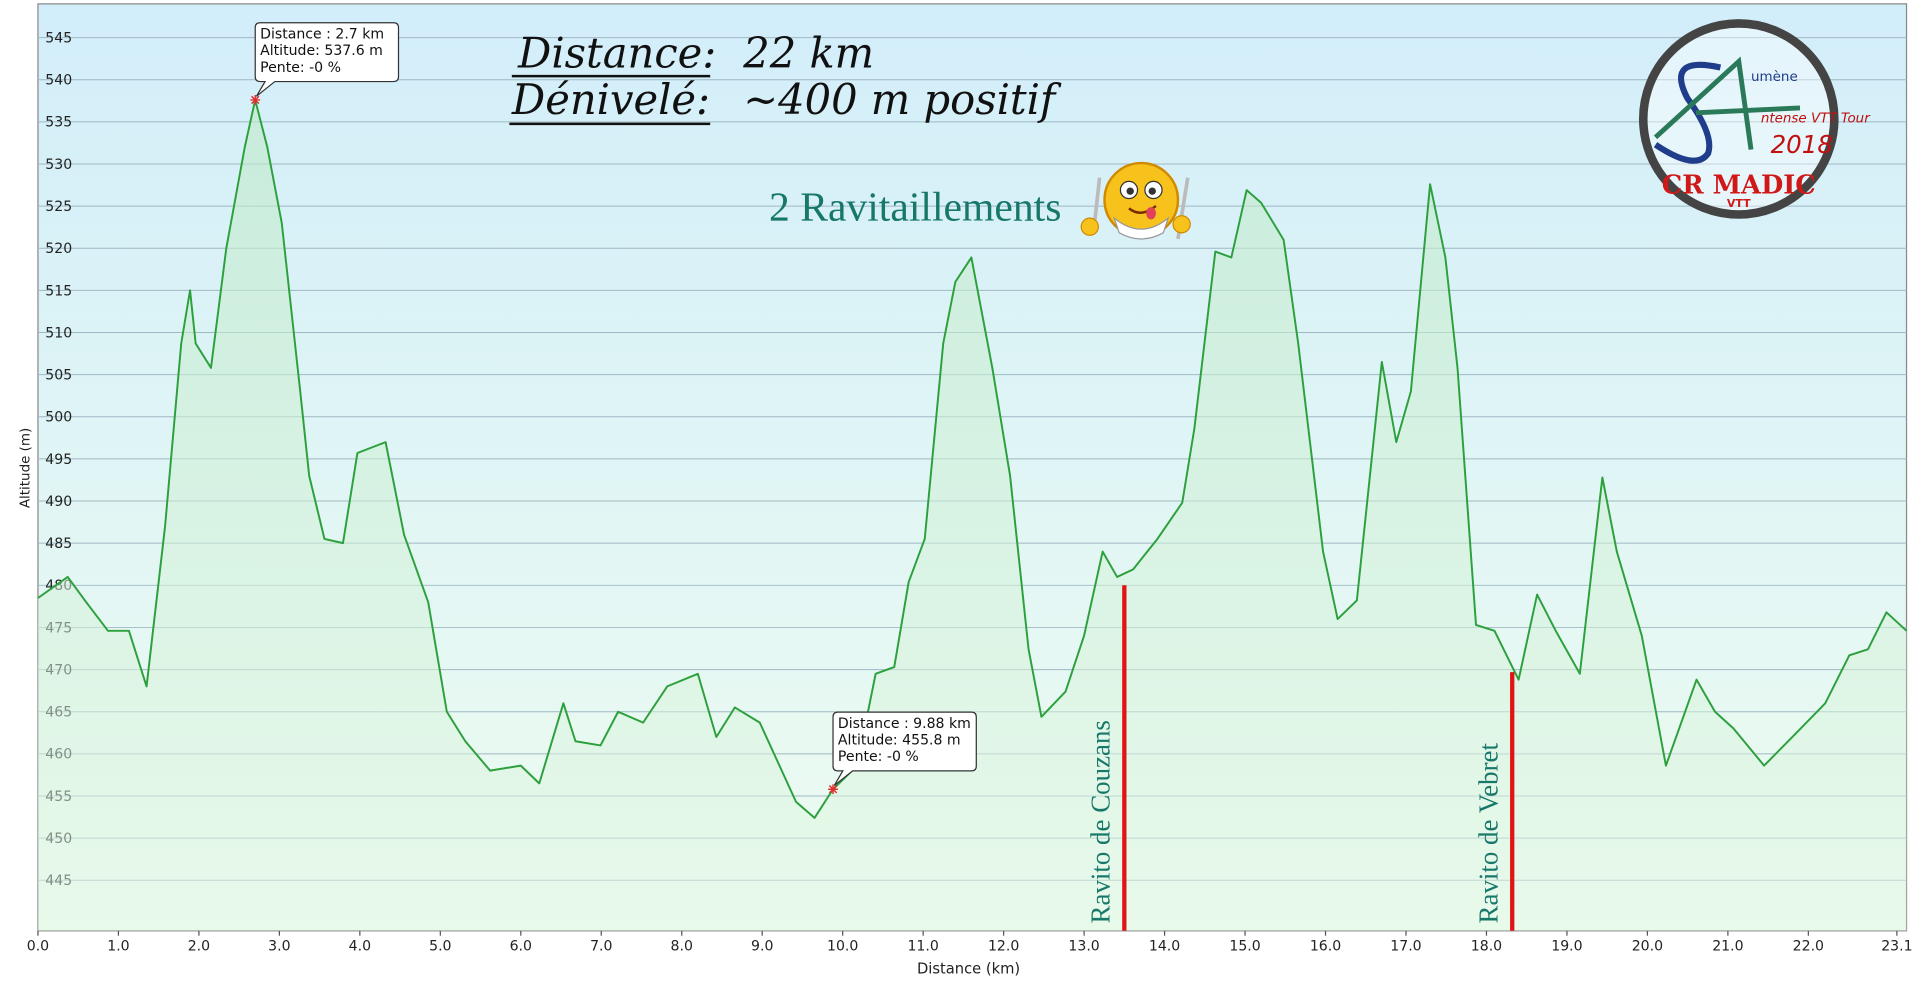 The image size is (1920, 991). What do you see at coordinates (58, 123) in the screenshot?
I see `y-tick-label: 535` at bounding box center [58, 123].